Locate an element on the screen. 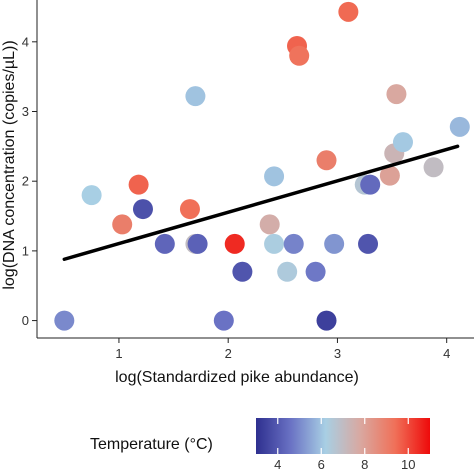 The width and height of the screenshot is (474, 474). legend-ticks: 4 6 8 10 is located at coordinates (344, 445).